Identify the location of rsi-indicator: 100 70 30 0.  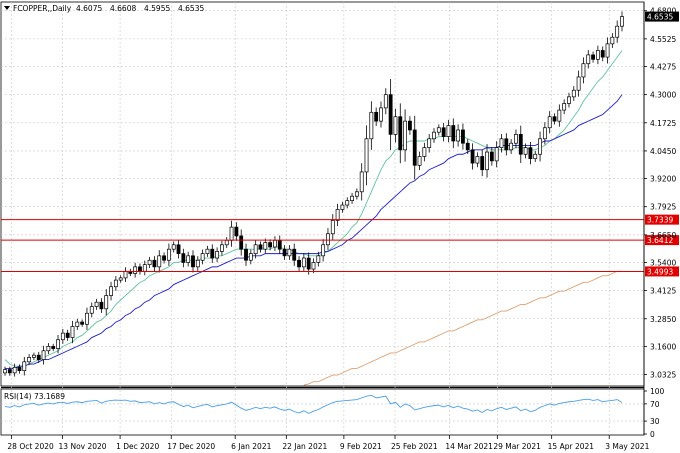
(333, 413).